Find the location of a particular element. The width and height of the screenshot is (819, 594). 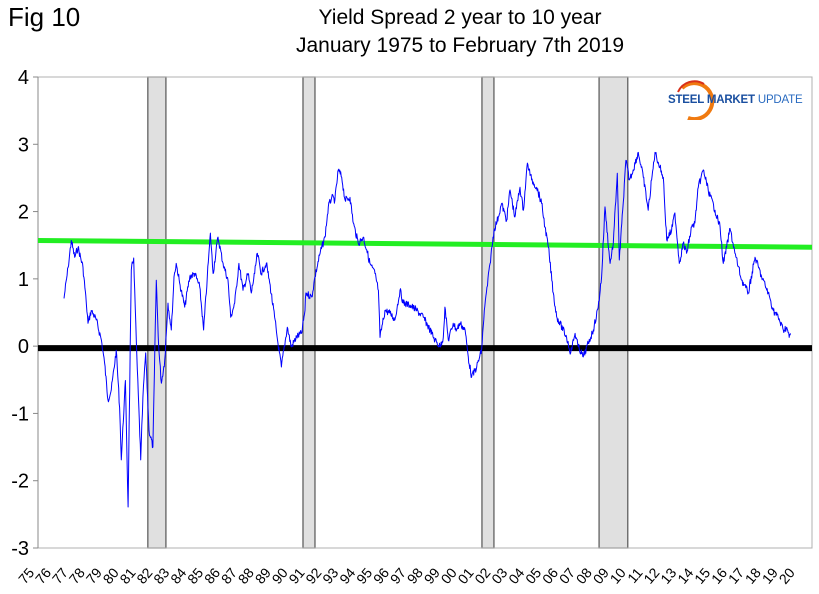

y-tick-label: 3 is located at coordinates (23, 145).